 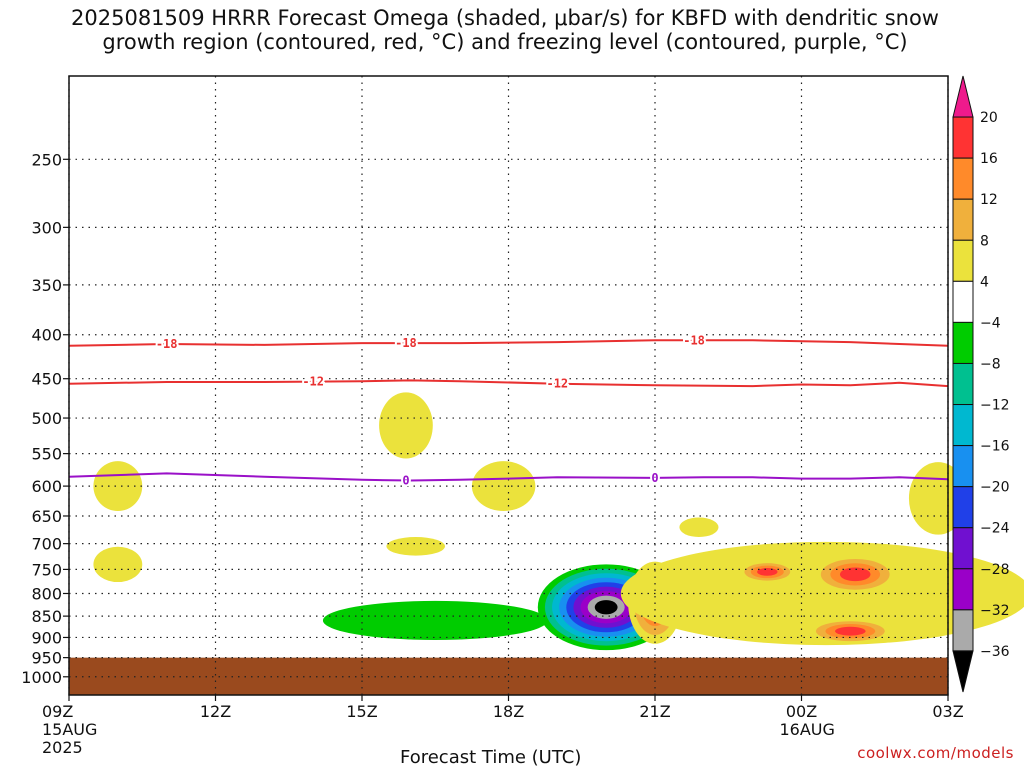 I want to click on x-tick-label: 09Z, so click(x=57, y=711).